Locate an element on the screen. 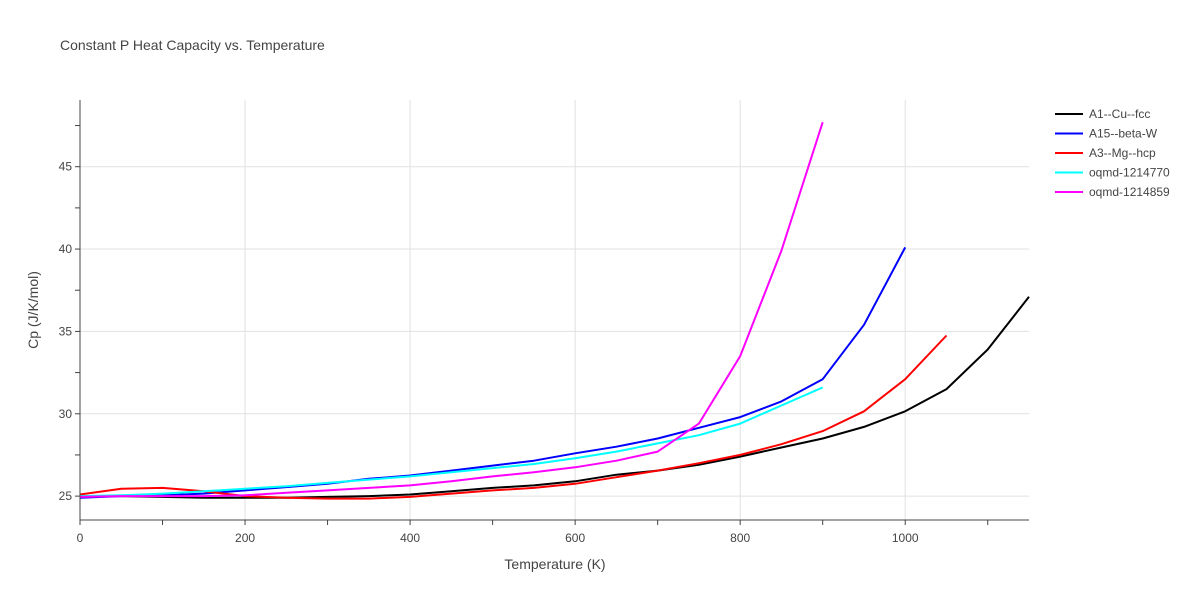 The height and width of the screenshot is (605, 1200). y-axis-label: Cp (J/K/mol) is located at coordinates (33, 310).